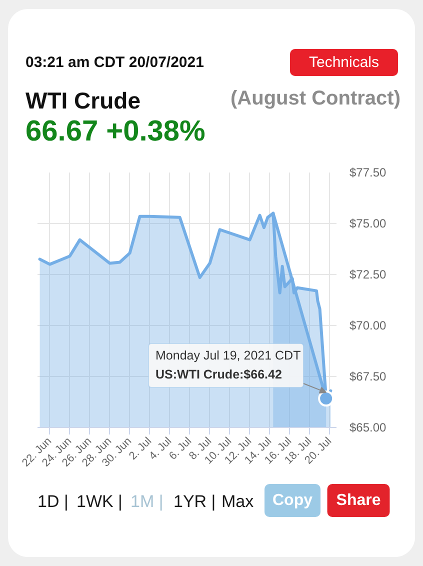  Describe the element at coordinates (368, 223) in the screenshot. I see `y-tick-label: $75.00` at that location.